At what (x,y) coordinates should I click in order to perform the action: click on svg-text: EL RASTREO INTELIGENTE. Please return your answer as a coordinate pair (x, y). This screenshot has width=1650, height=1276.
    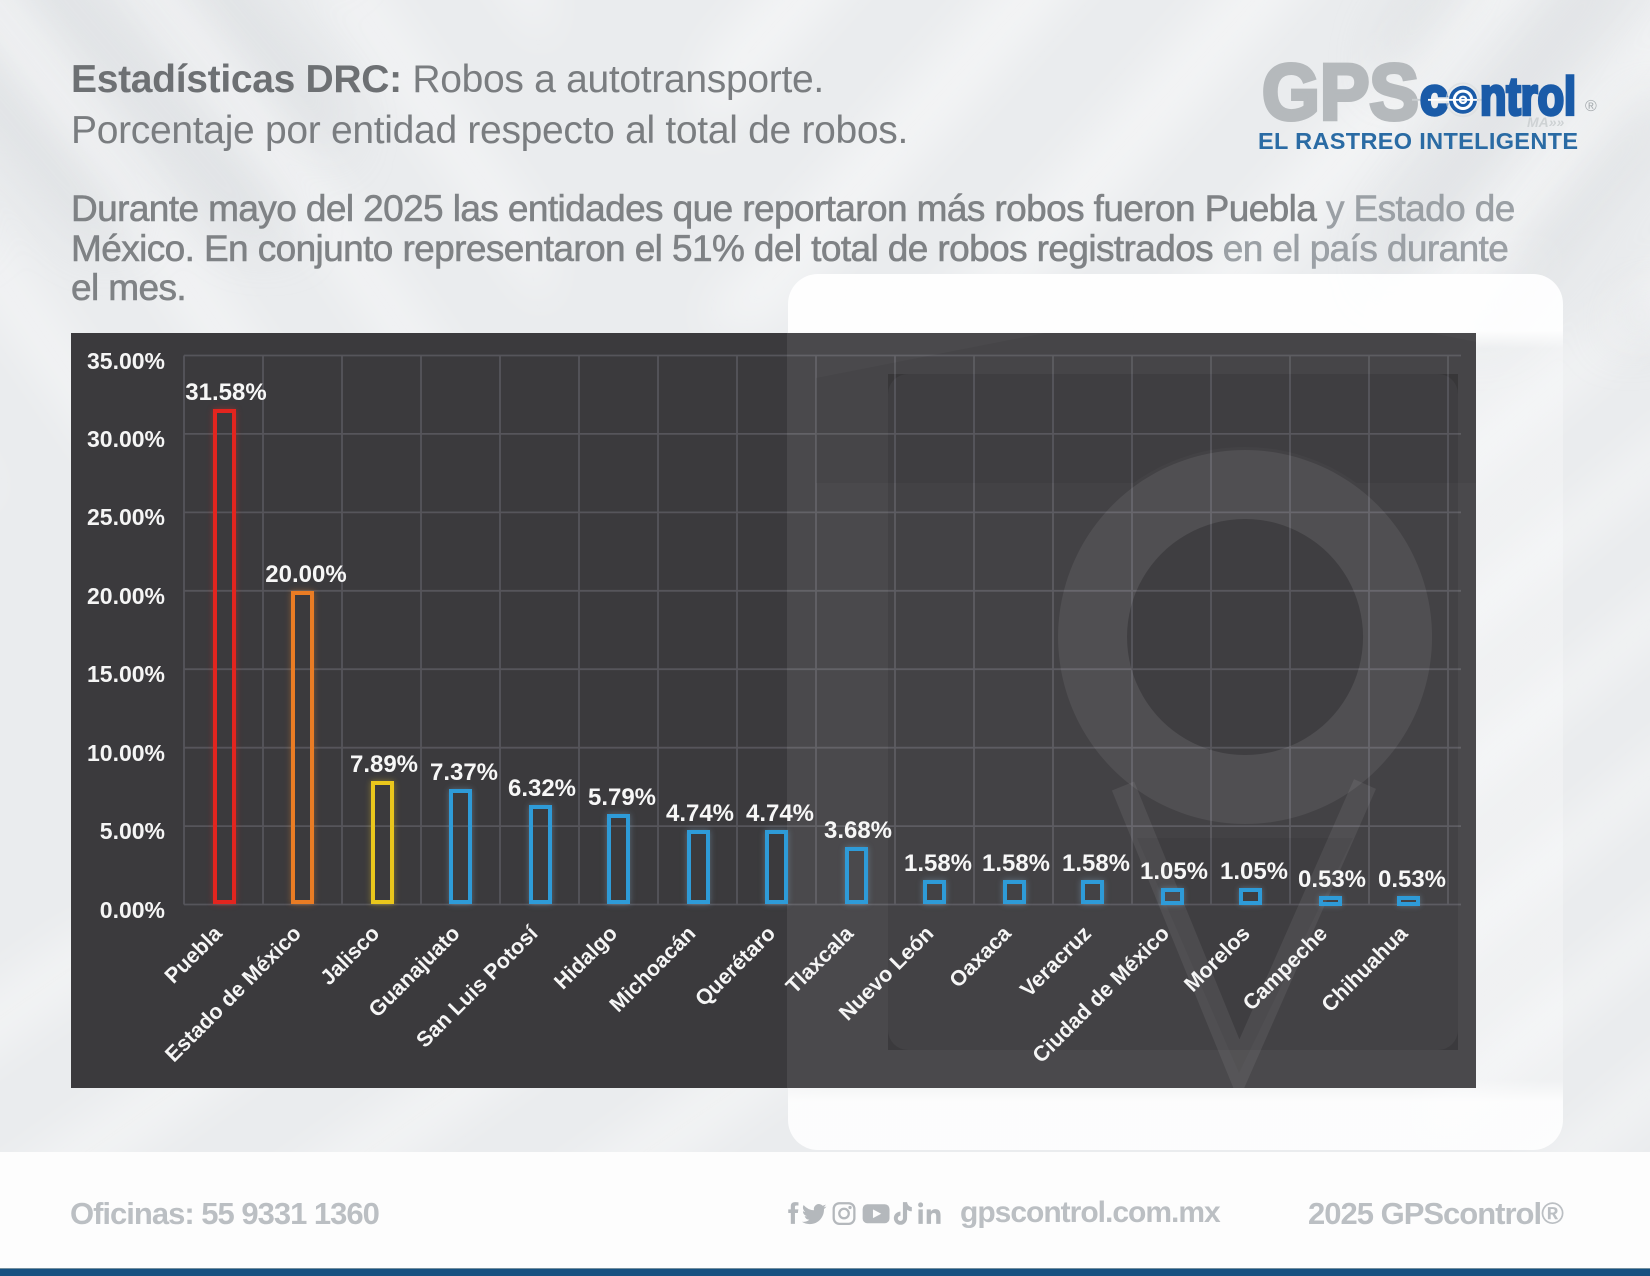
    Looking at the image, I should click on (1418, 141).